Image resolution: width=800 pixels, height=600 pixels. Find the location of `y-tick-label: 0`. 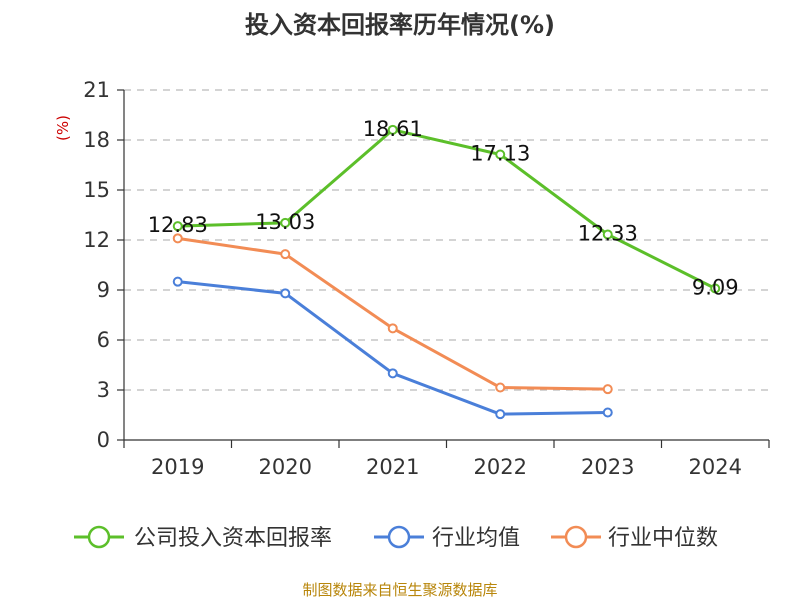

y-tick-label: 0 is located at coordinates (103, 440).